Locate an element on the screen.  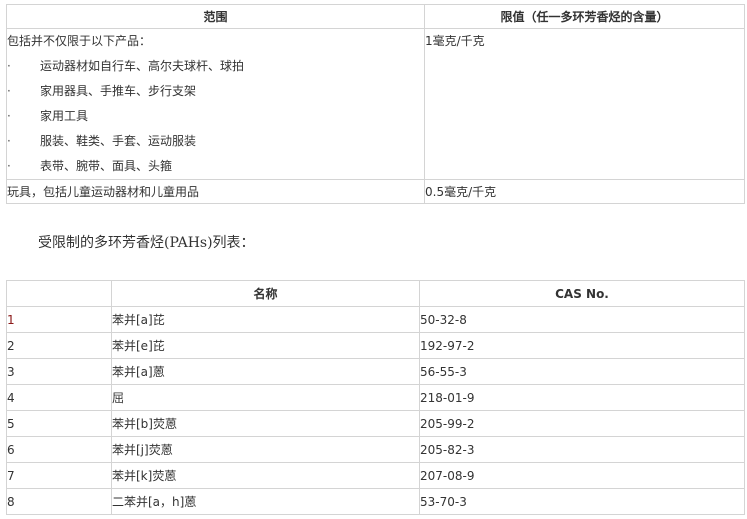
table-row: 1 苯并[a]芘 50-32-8 is located at coordinates (375, 319).